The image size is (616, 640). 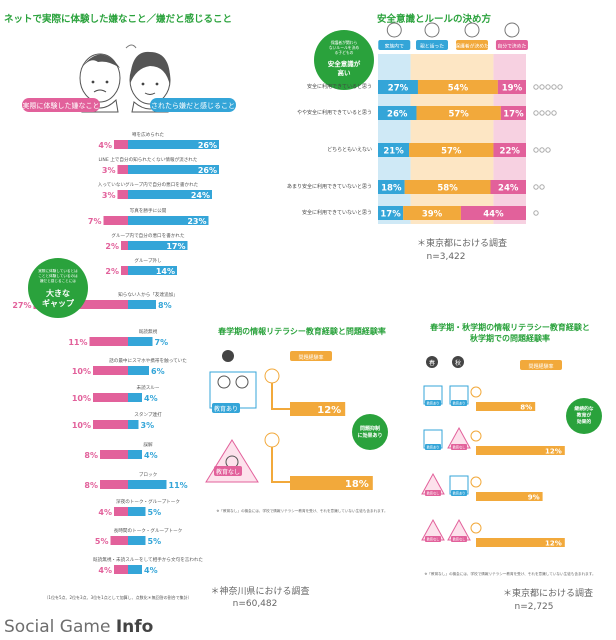 I want to click on column-bg-parents, so click(x=452, y=139).